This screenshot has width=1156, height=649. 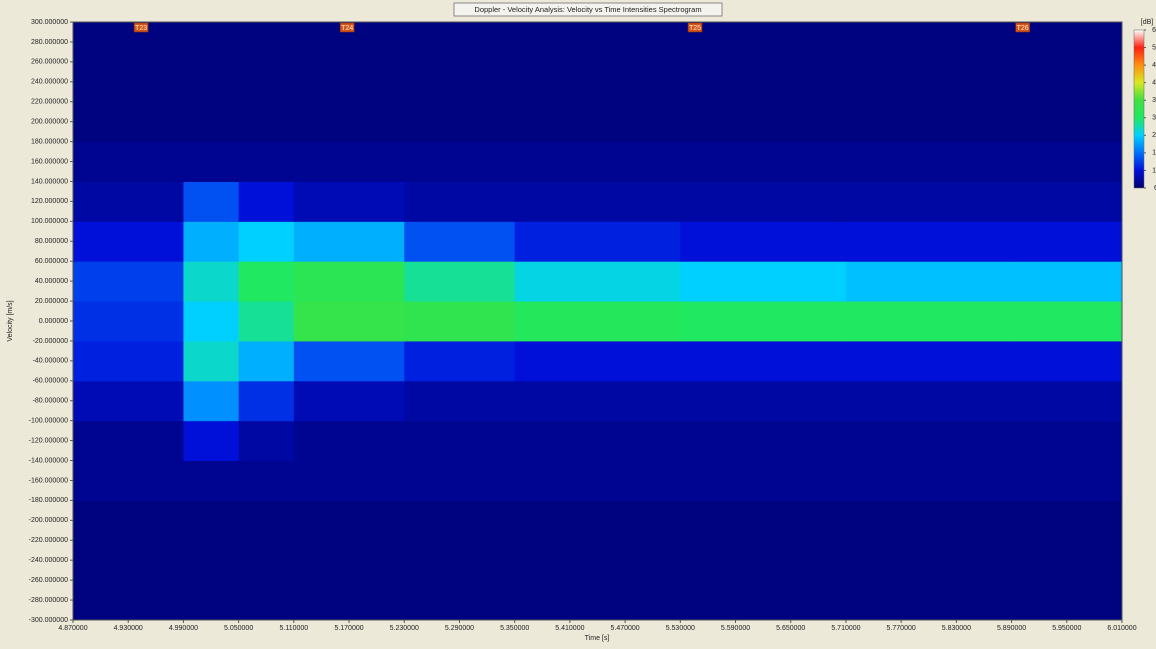 What do you see at coordinates (48, 480) in the screenshot?
I see `y-tick-label: -160.000000` at bounding box center [48, 480].